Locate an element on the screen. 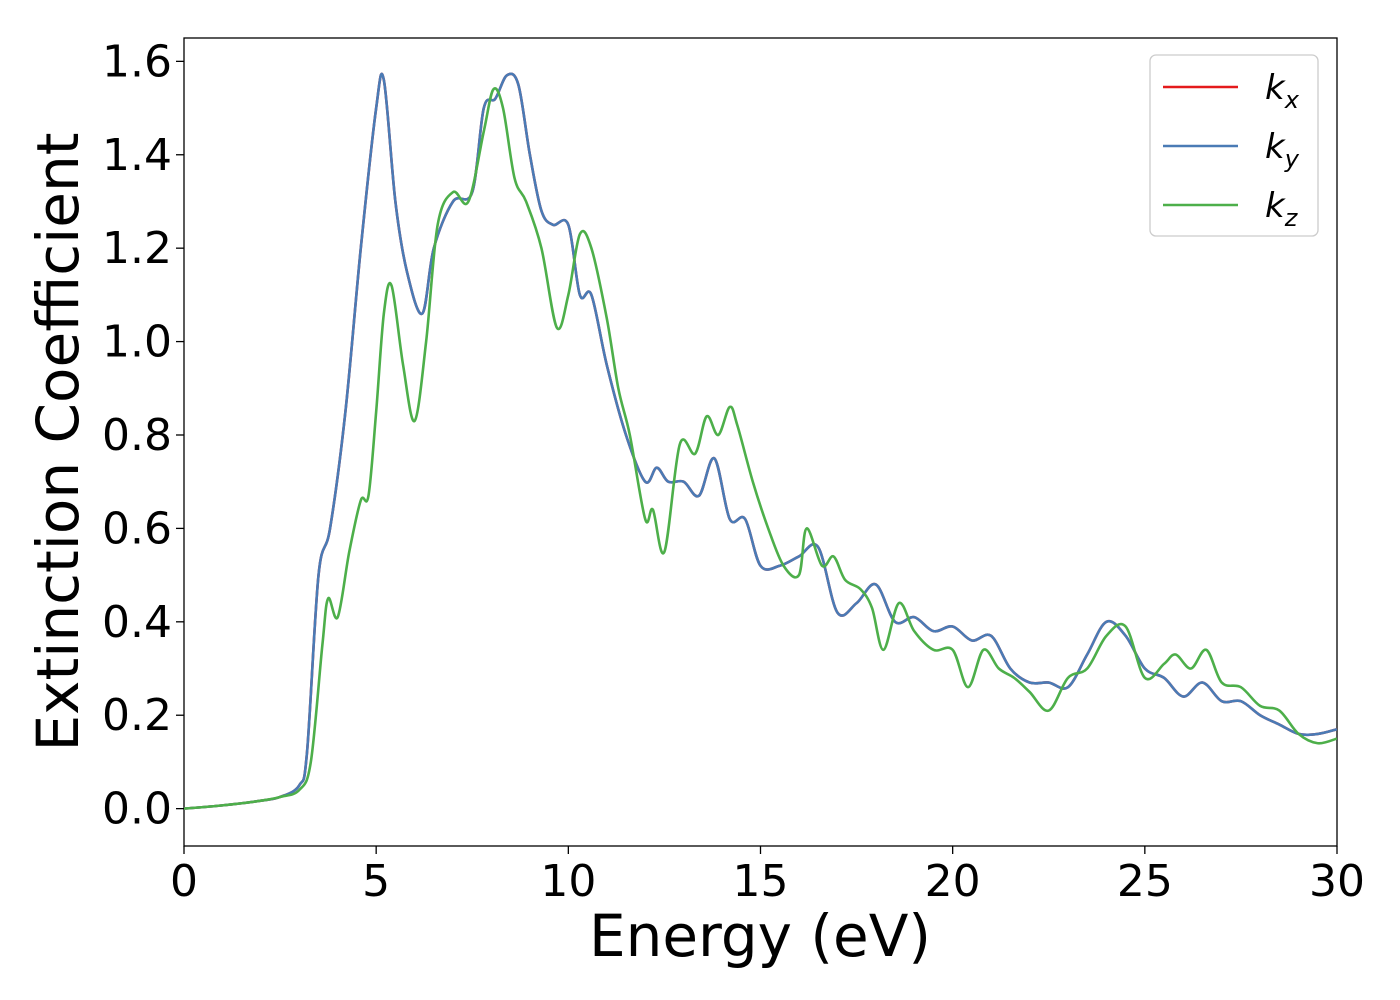 The image size is (1400, 1000). x-tick-label: 25 is located at coordinates (1145, 881).